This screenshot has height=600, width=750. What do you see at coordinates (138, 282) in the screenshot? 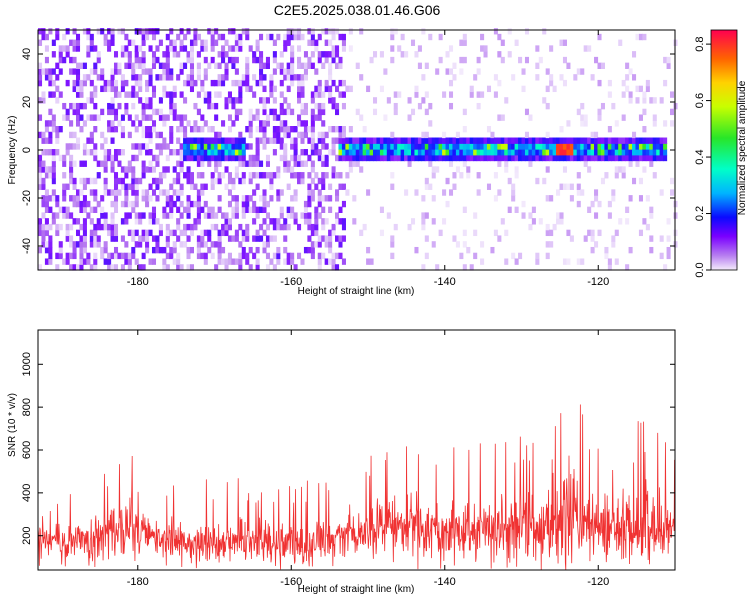
I see `x-tick-label: -180` at bounding box center [138, 282].